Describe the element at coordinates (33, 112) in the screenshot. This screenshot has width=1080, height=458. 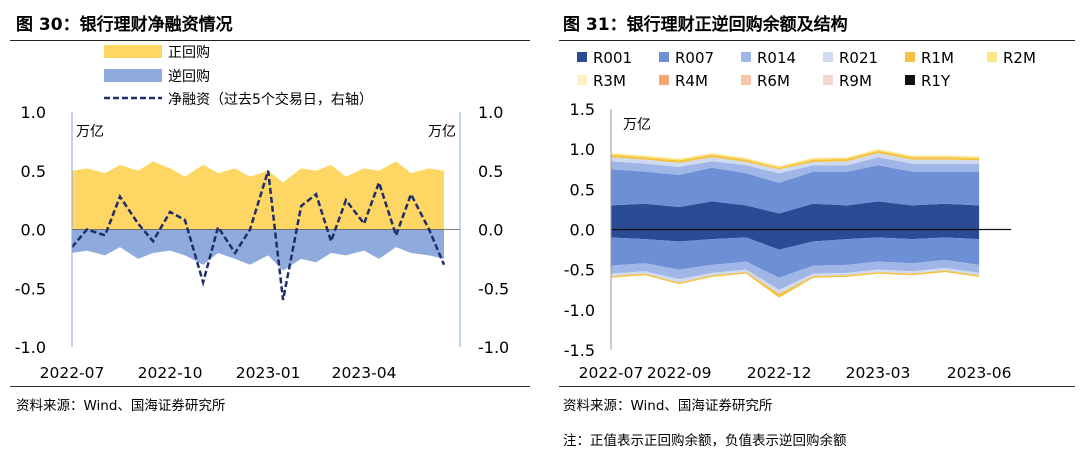
I see `y-tick-label-left: 1.0` at that location.